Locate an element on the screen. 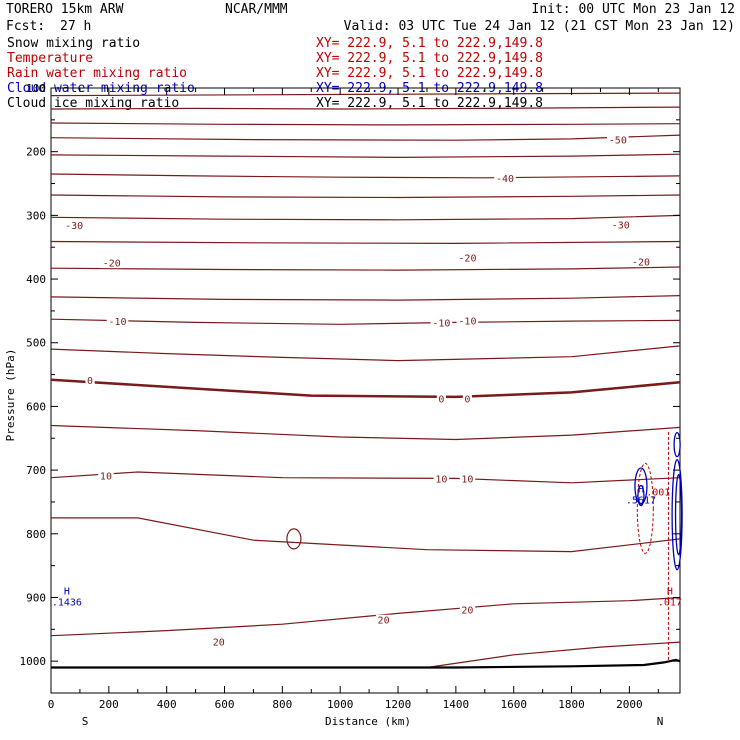 The image size is (740, 740). y-tick-label: 800 is located at coordinates (36, 534).